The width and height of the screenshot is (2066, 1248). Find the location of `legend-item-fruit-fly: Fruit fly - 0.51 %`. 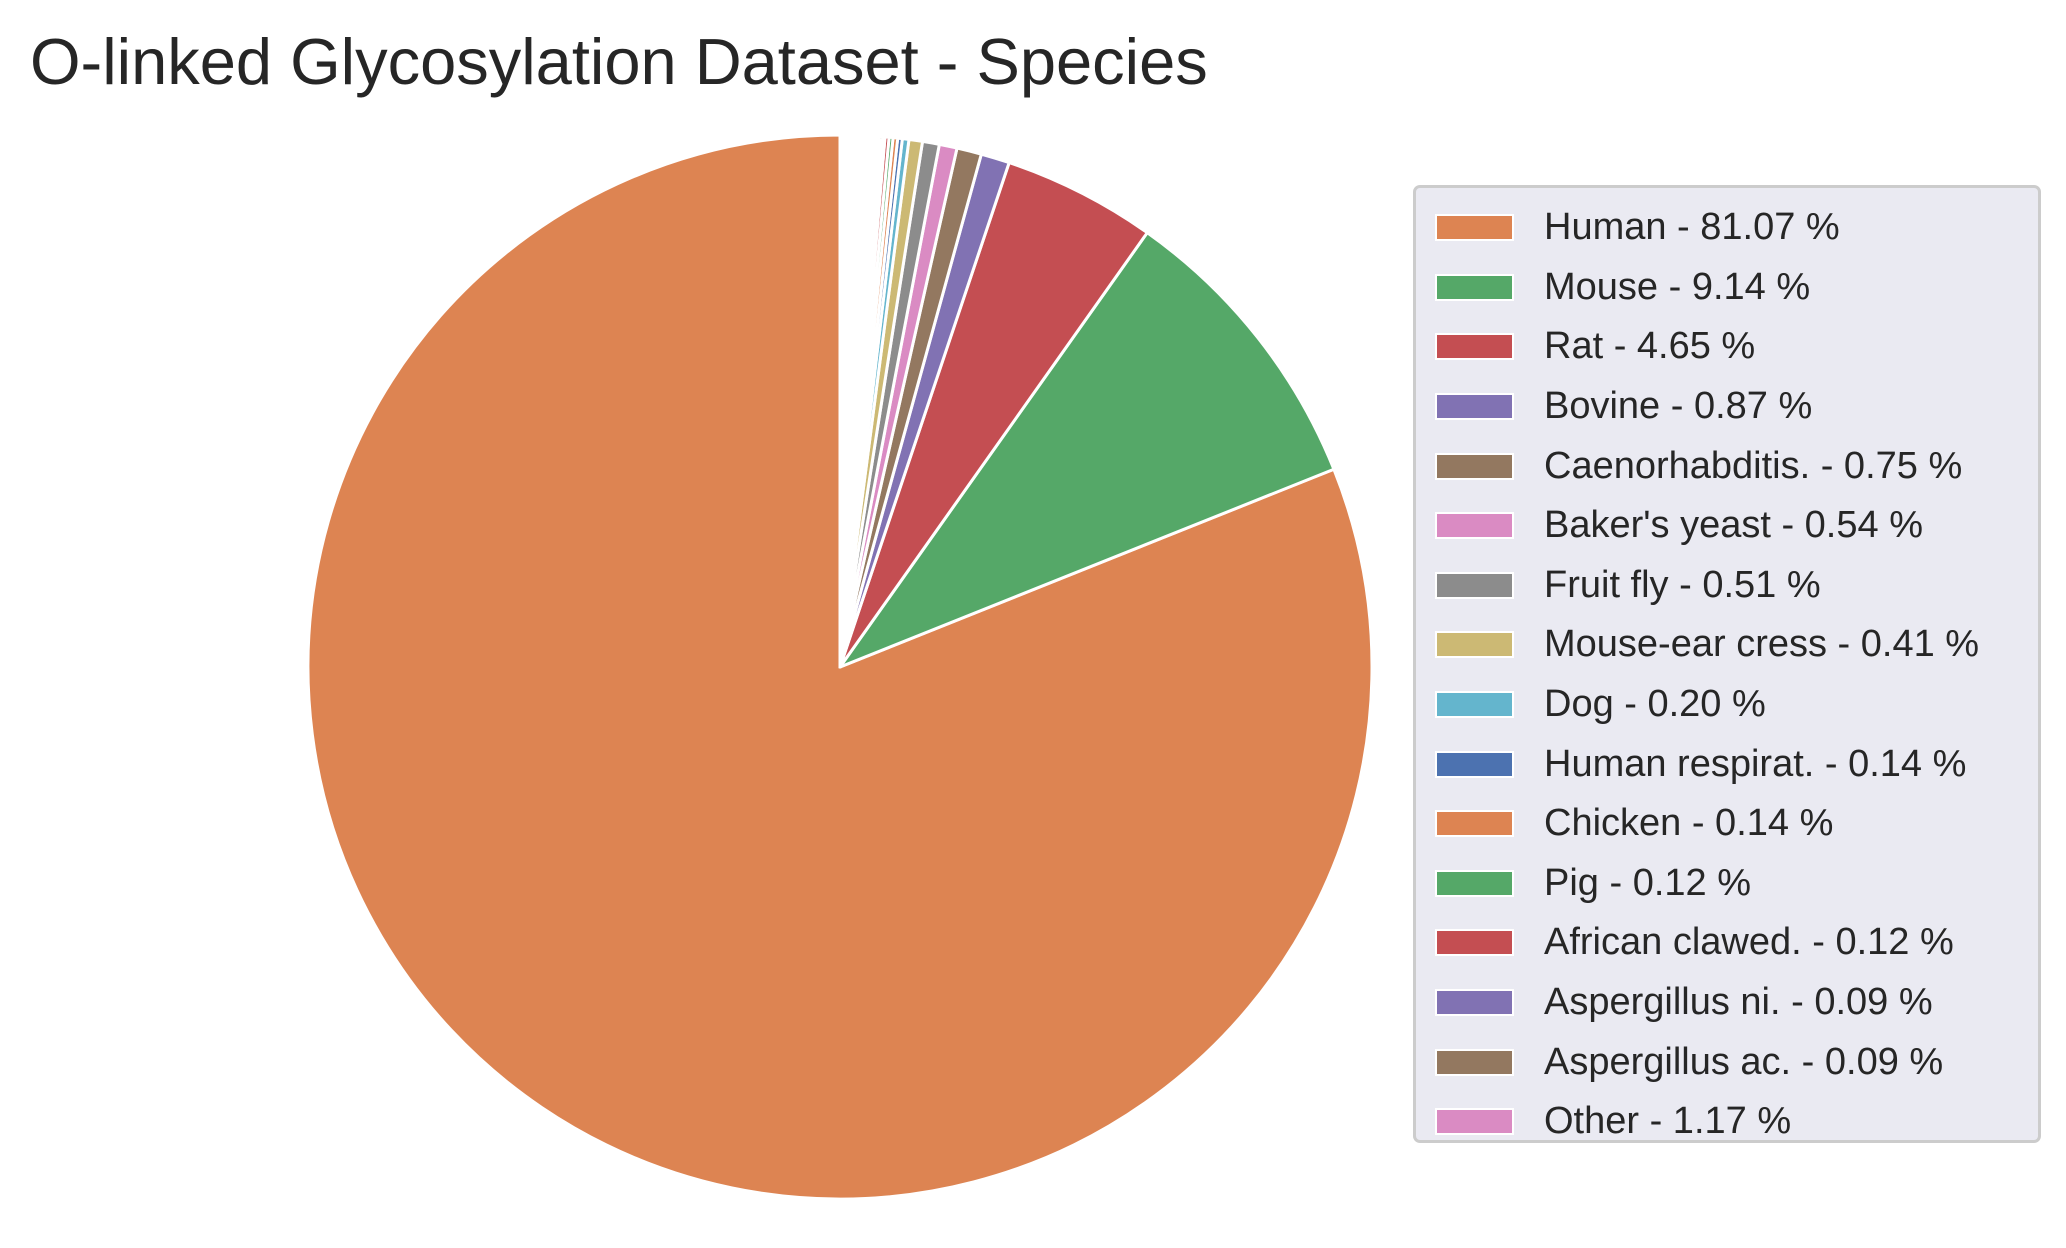

legend-item-fruit-fly: Fruit fly - 0.51 % is located at coordinates (1727, 586).